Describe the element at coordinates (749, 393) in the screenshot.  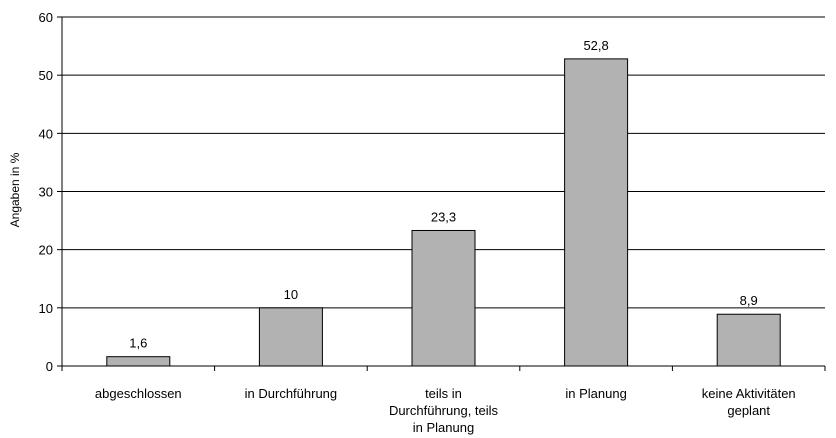
I see `category-label-line: keine Aktivitäten` at that location.